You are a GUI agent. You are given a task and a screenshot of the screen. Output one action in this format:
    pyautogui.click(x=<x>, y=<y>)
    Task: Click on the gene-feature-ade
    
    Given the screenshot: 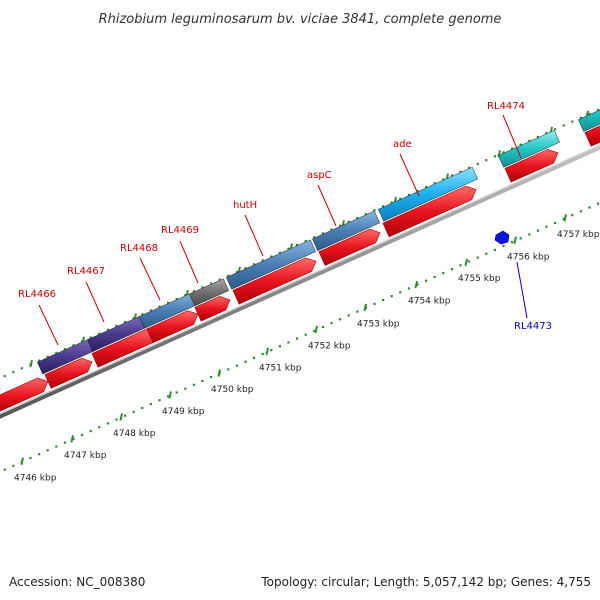 What is the action you would take?
    pyautogui.click(x=428, y=194)
    